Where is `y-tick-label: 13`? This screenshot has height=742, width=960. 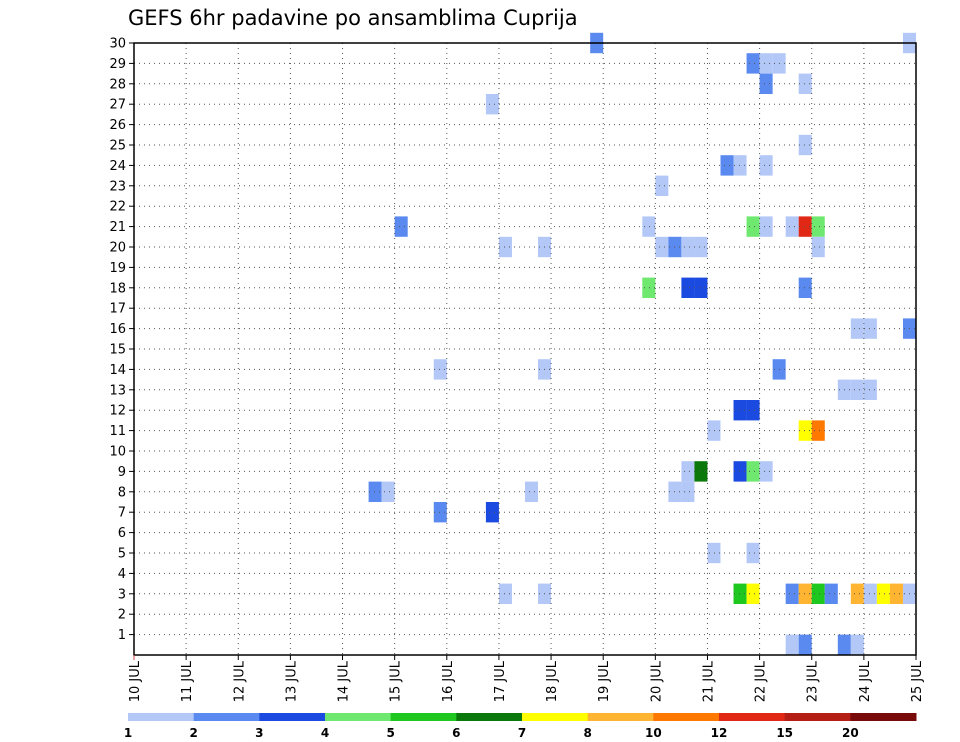 y-tick-label: 13 is located at coordinates (117, 390).